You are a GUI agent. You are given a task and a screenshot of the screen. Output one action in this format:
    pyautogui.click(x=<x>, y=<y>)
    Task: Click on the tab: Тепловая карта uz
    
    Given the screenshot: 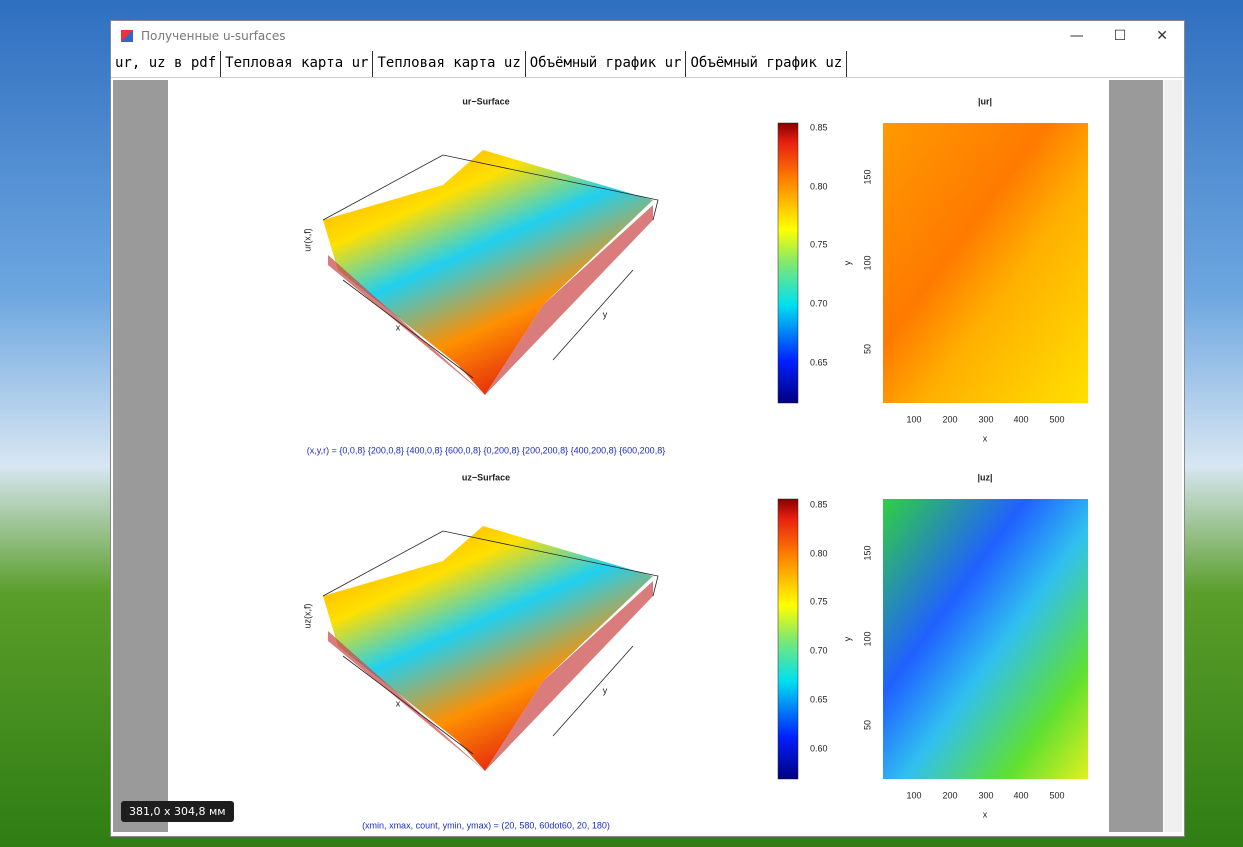 What is the action you would take?
    pyautogui.click(x=449, y=64)
    